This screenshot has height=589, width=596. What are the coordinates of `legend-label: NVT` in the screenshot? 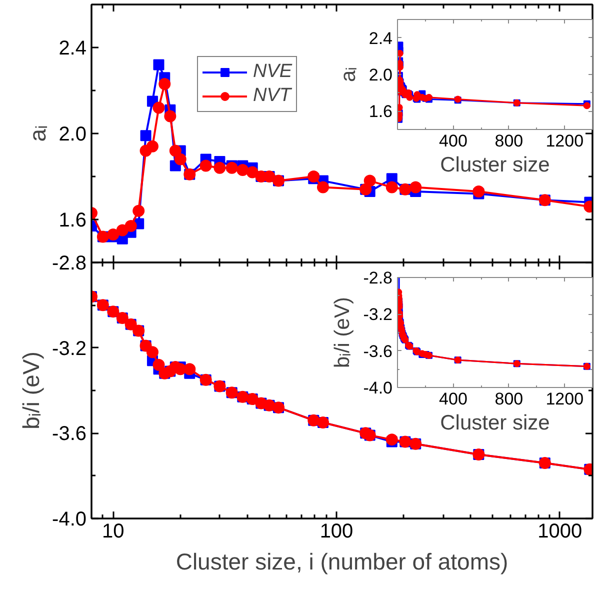 It's located at (272, 96).